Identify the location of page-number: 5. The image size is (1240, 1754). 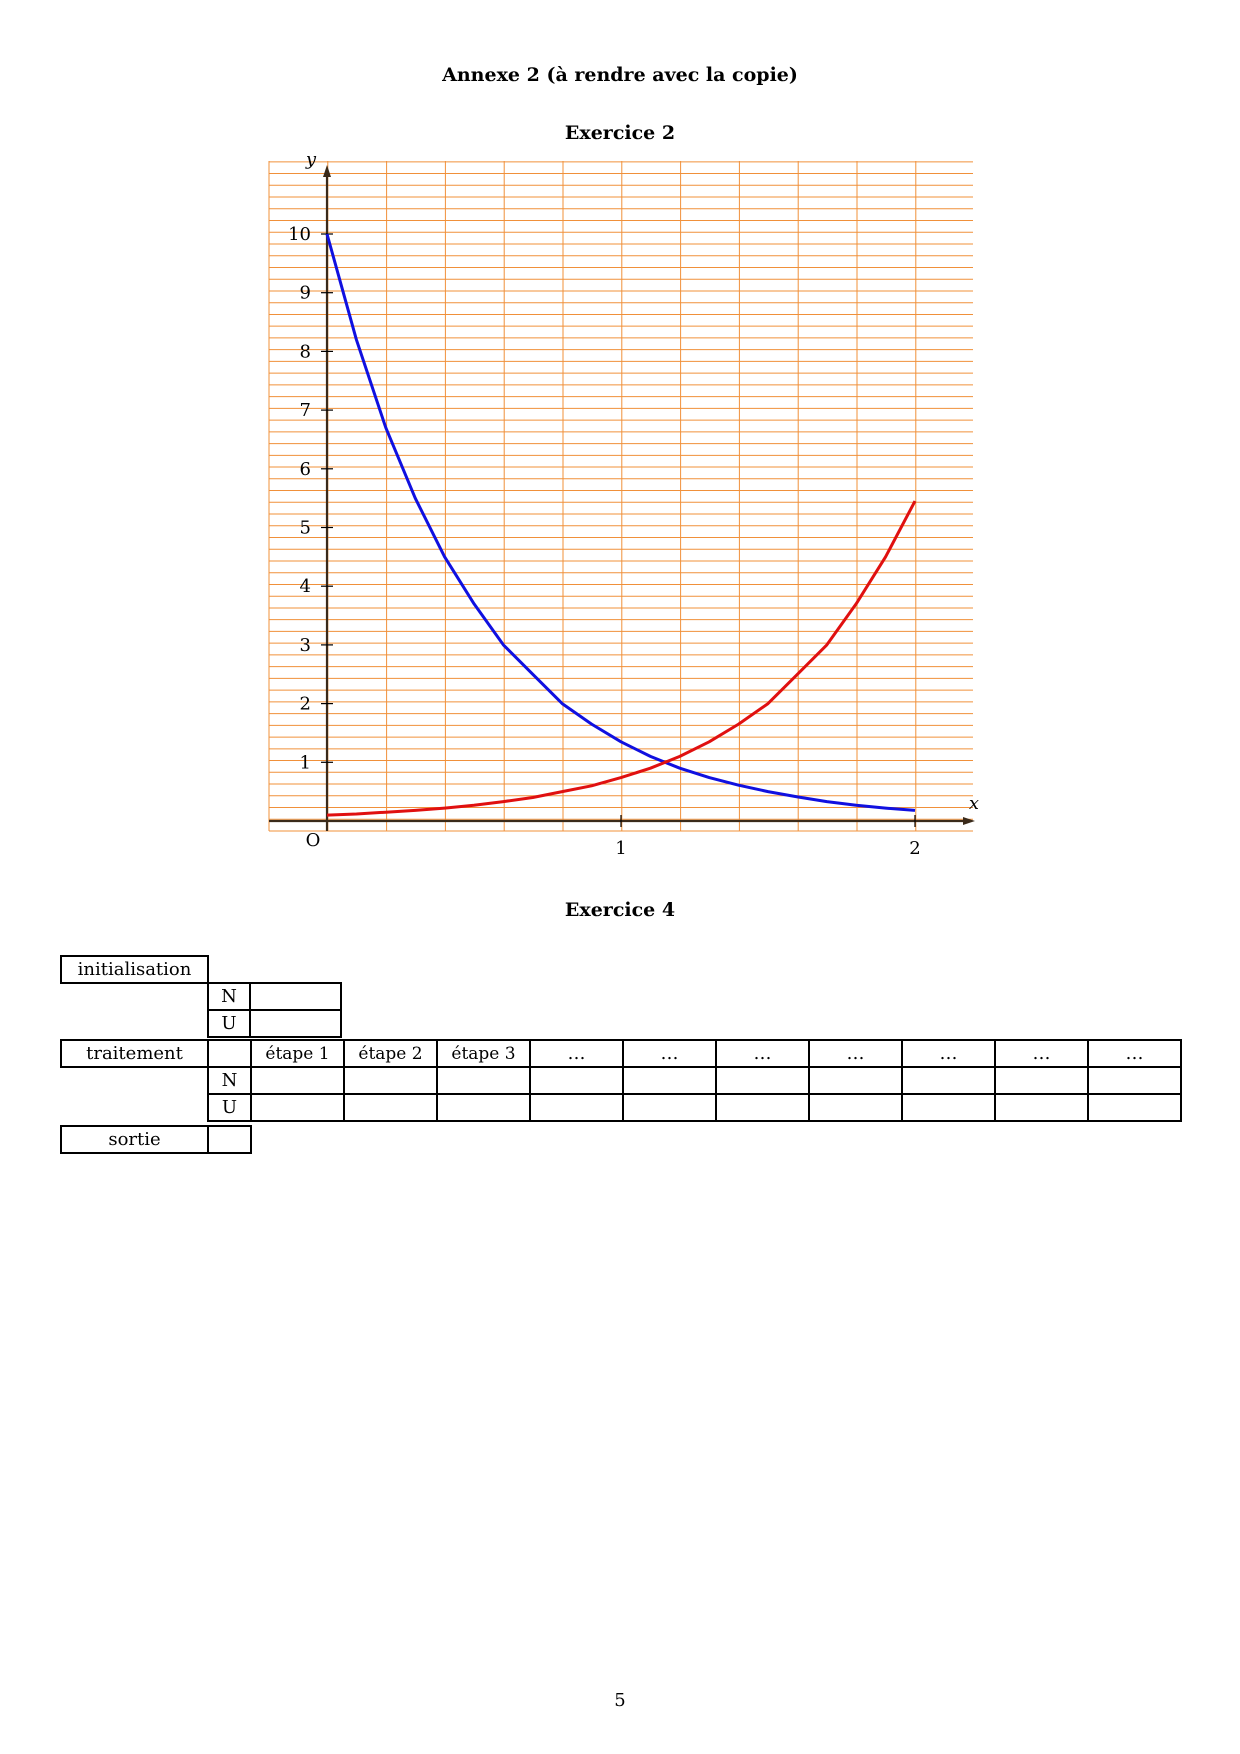
(620, 1700).